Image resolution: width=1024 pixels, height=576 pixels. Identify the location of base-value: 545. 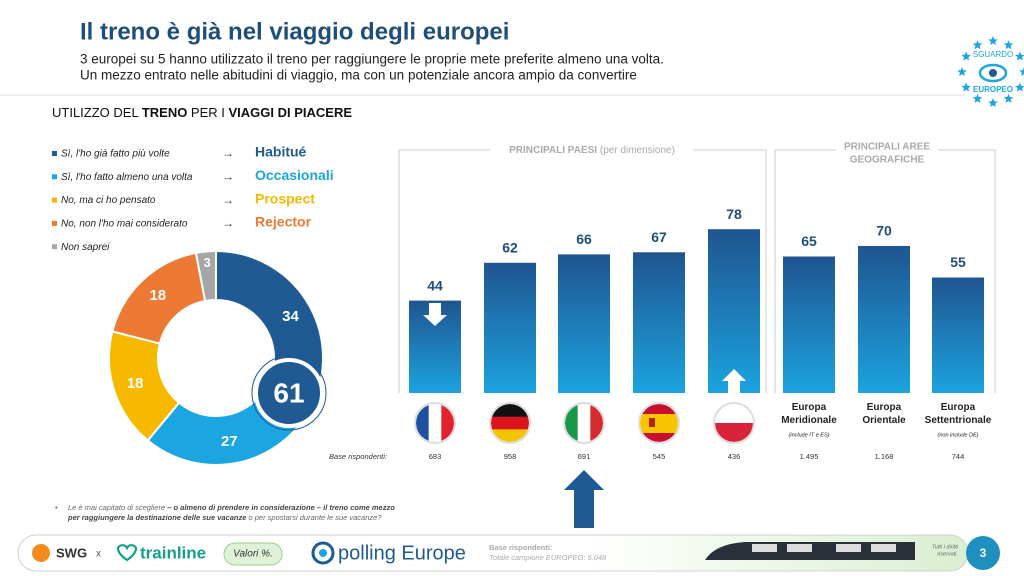
(659, 456).